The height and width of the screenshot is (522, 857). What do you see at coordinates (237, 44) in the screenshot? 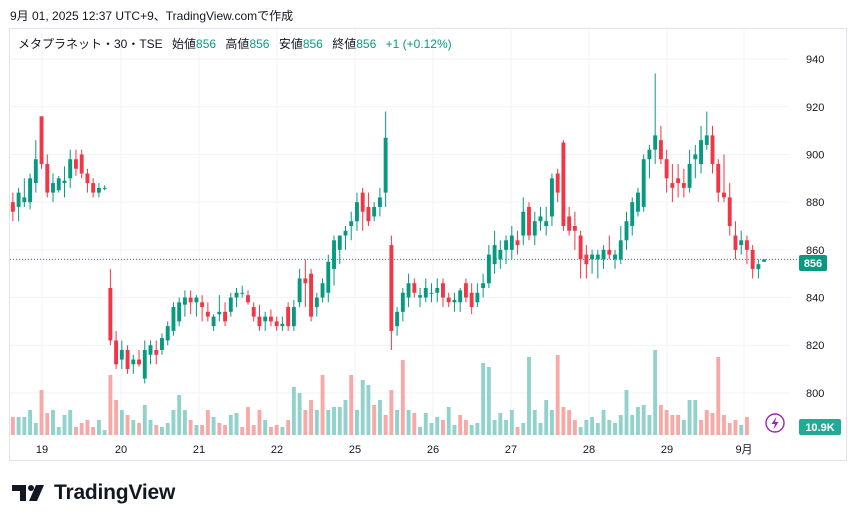
I see `high-label: 高値` at bounding box center [237, 44].